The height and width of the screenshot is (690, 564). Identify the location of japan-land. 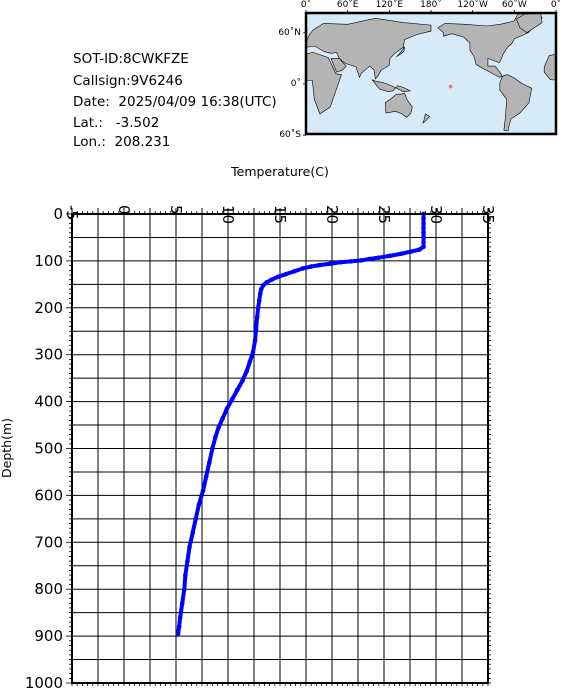
(400, 51).